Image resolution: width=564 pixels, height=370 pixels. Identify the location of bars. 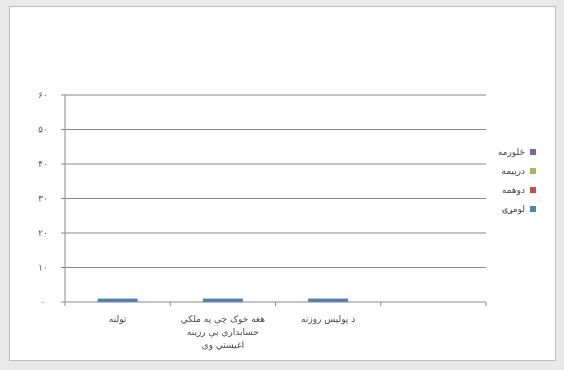
(223, 300).